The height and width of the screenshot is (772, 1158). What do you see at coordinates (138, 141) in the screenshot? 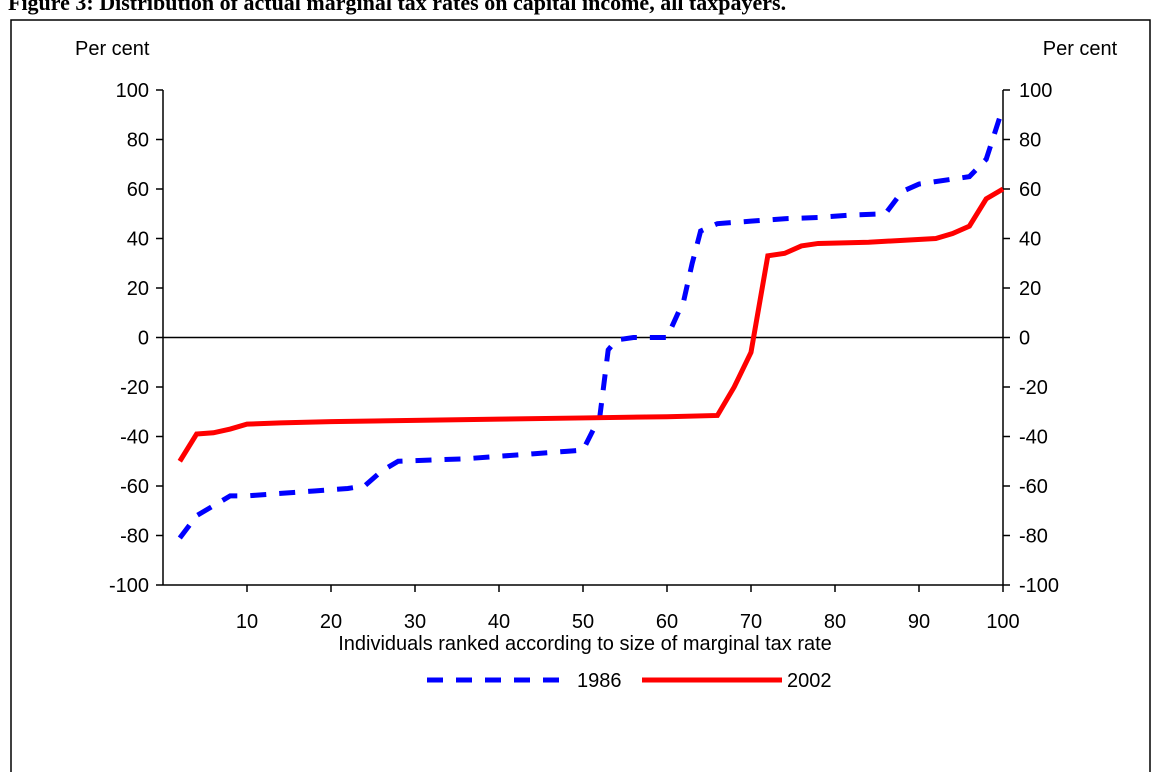
I see `y-tick-label: 80` at bounding box center [138, 141].